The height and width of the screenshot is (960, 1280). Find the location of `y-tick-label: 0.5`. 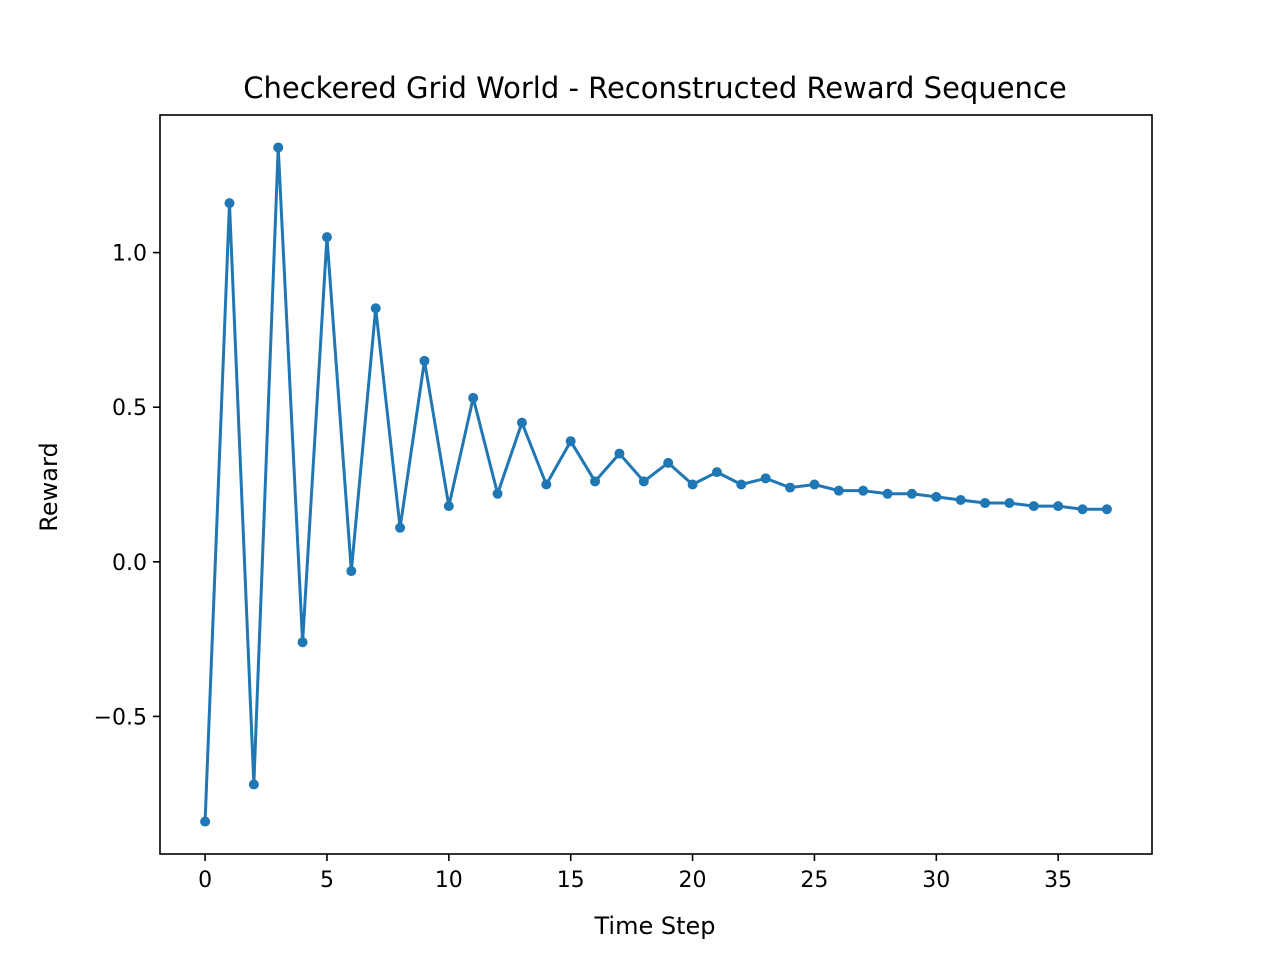

y-tick-label: 0.5 is located at coordinates (129, 408).